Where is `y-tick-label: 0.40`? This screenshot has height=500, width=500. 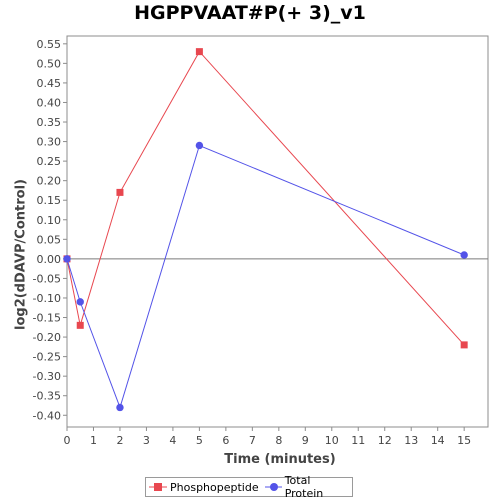 y-tick-label: 0.40 is located at coordinates (49, 102).